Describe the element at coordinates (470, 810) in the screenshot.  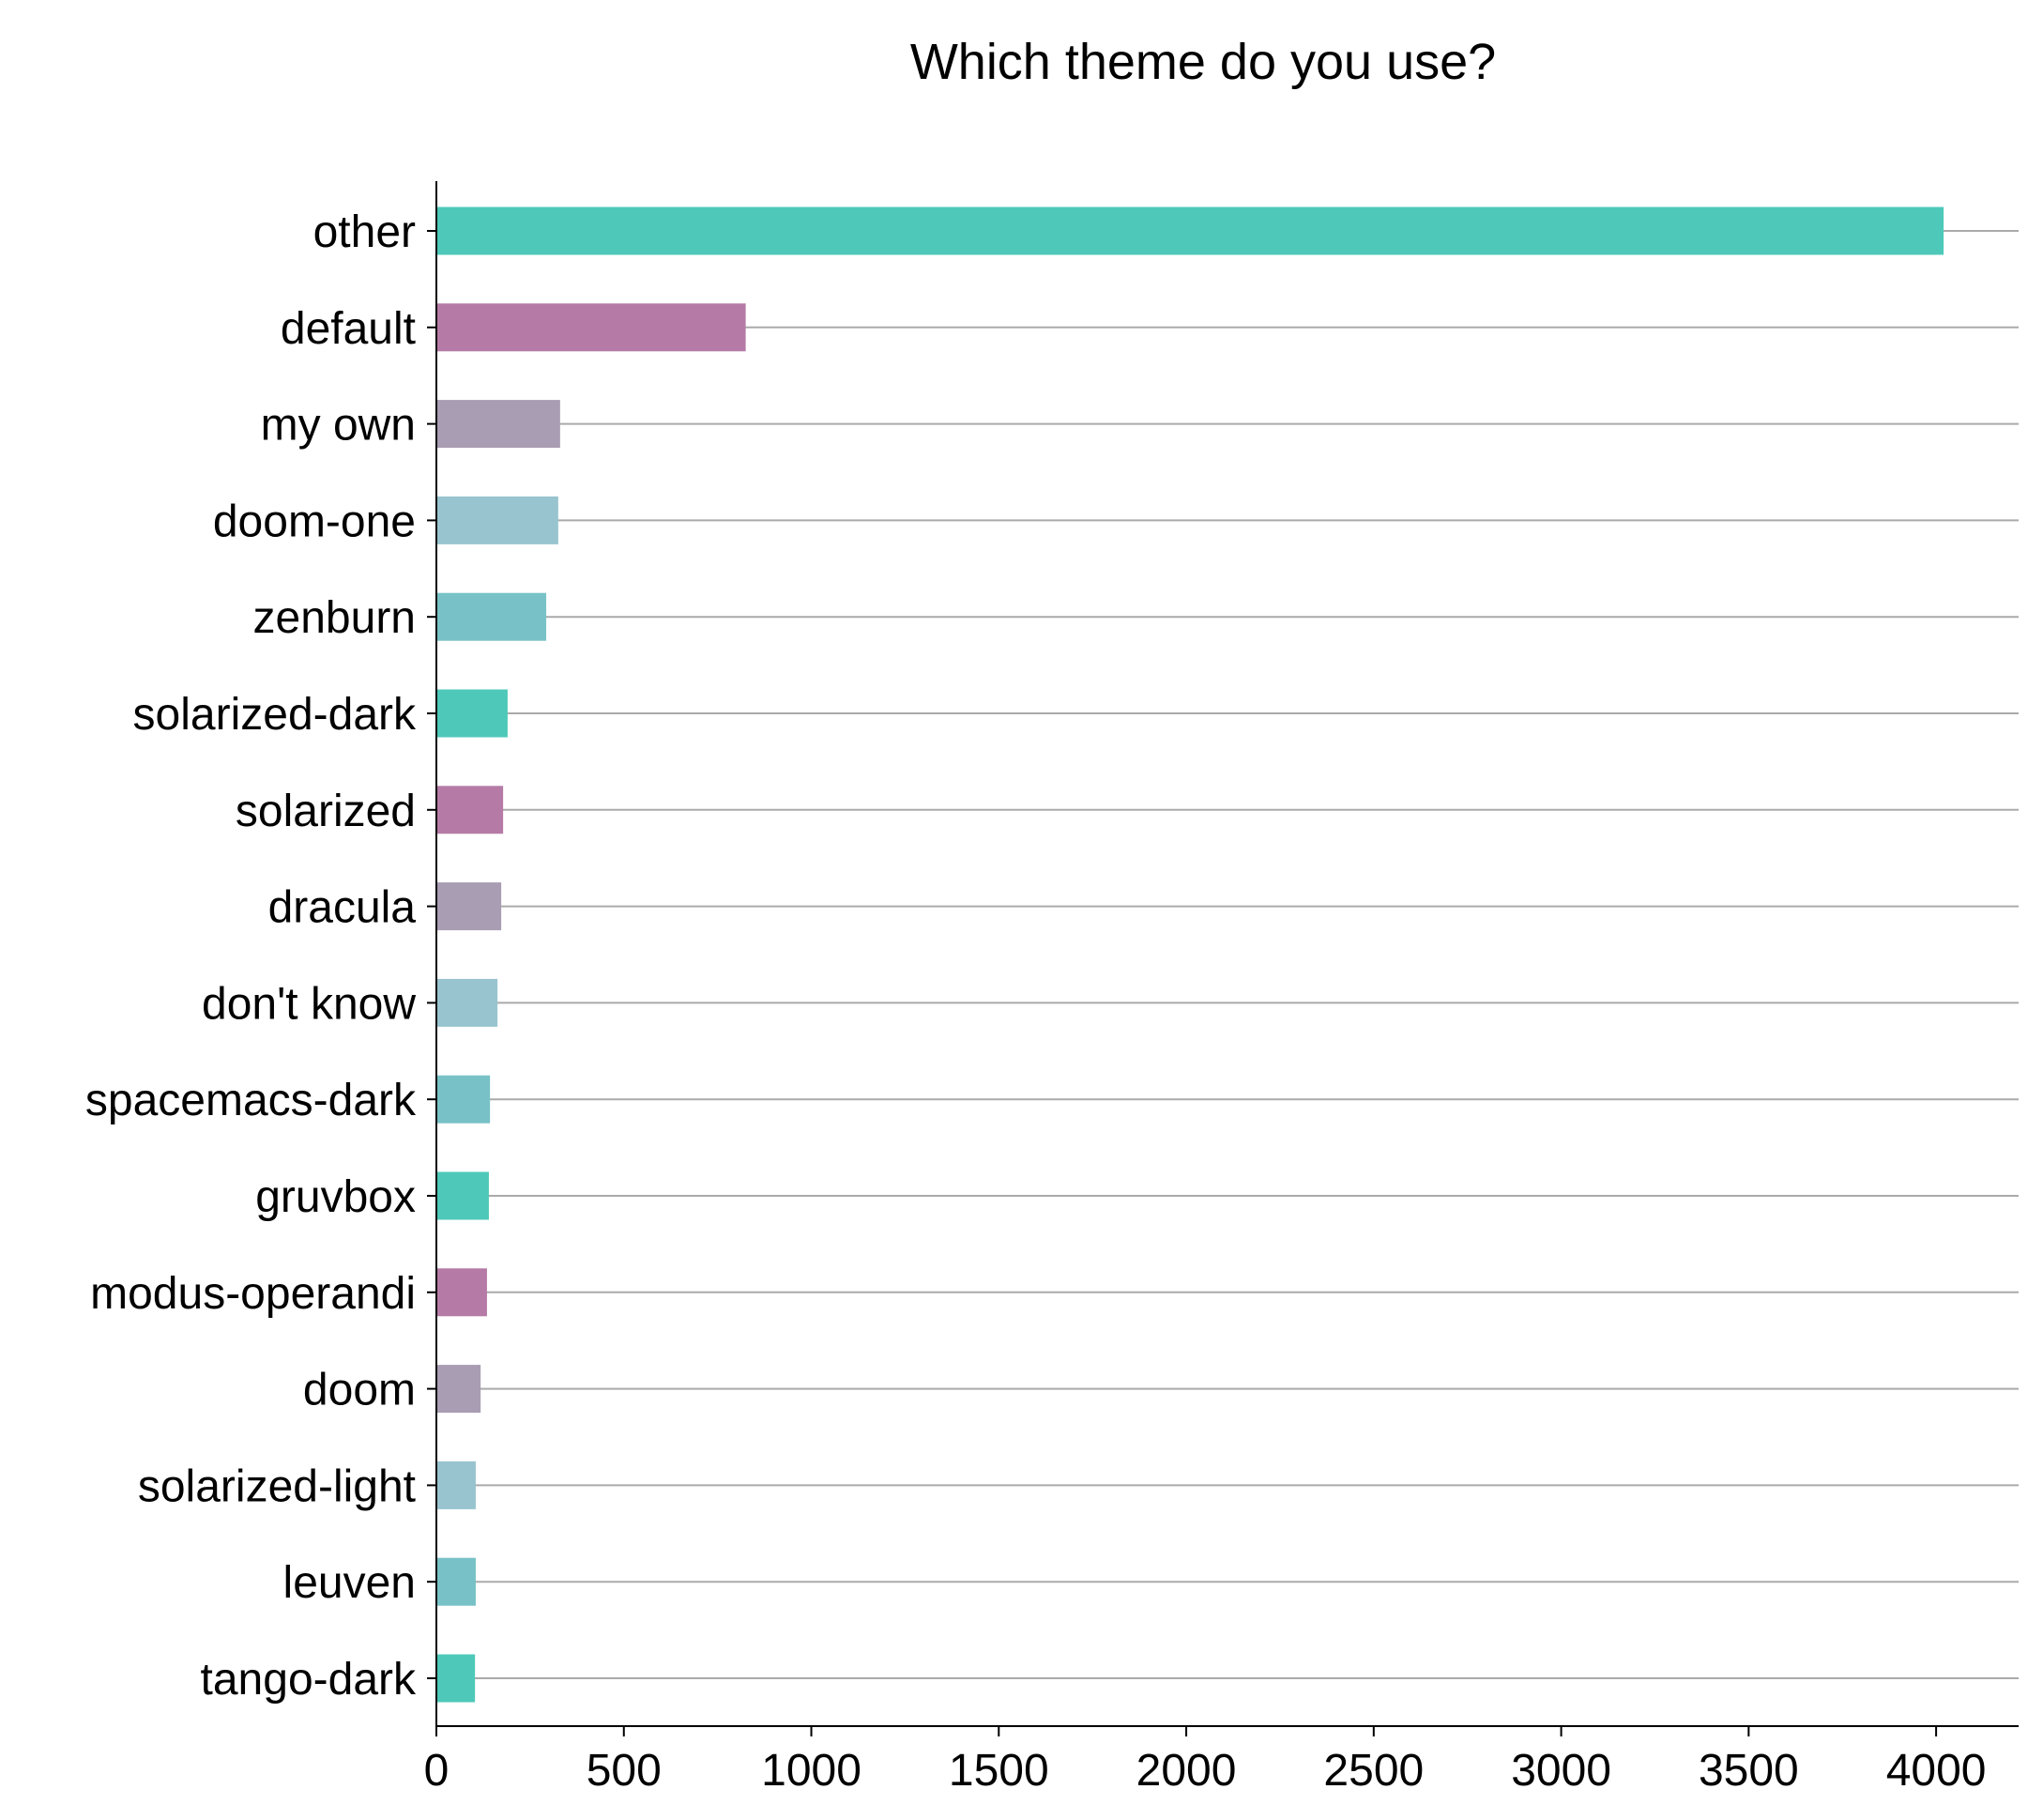
I see `bar-solarized` at that location.